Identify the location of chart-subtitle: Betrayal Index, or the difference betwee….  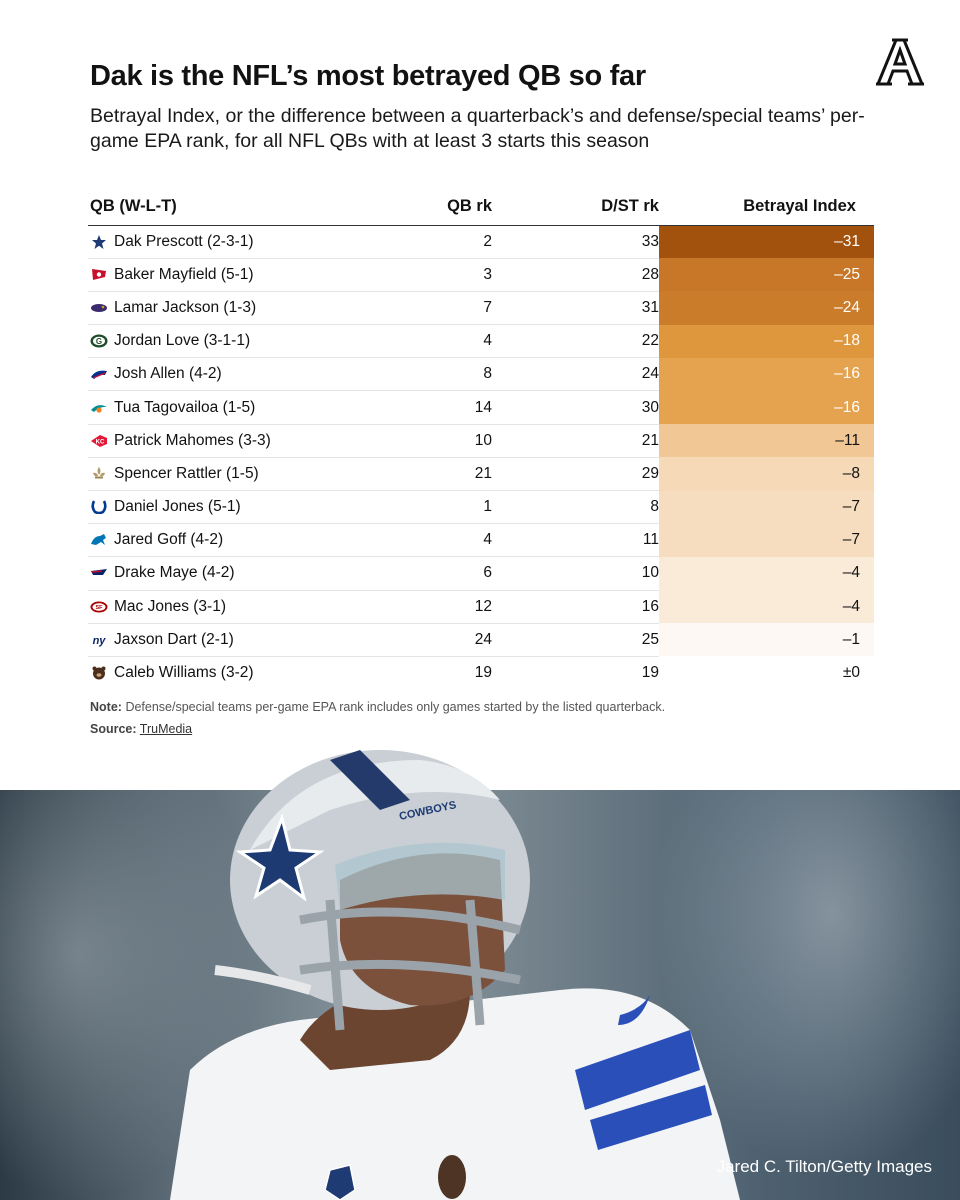
(477, 128).